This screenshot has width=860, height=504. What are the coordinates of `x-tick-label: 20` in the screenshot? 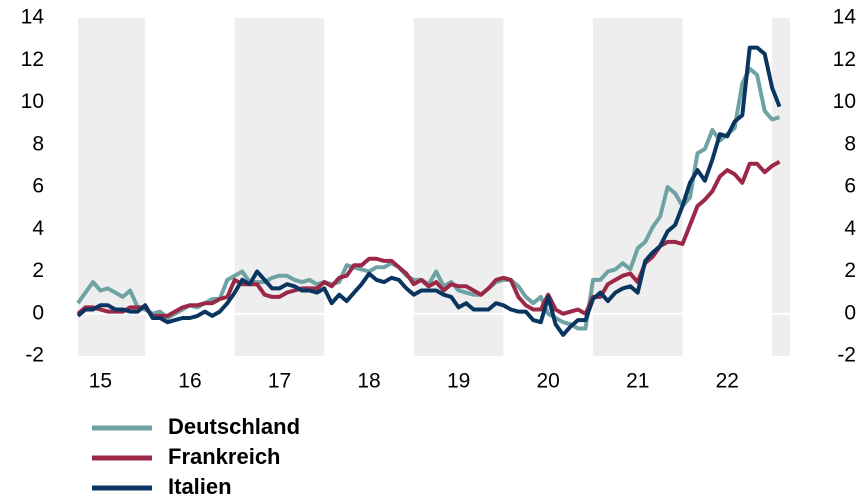 It's located at (548, 381).